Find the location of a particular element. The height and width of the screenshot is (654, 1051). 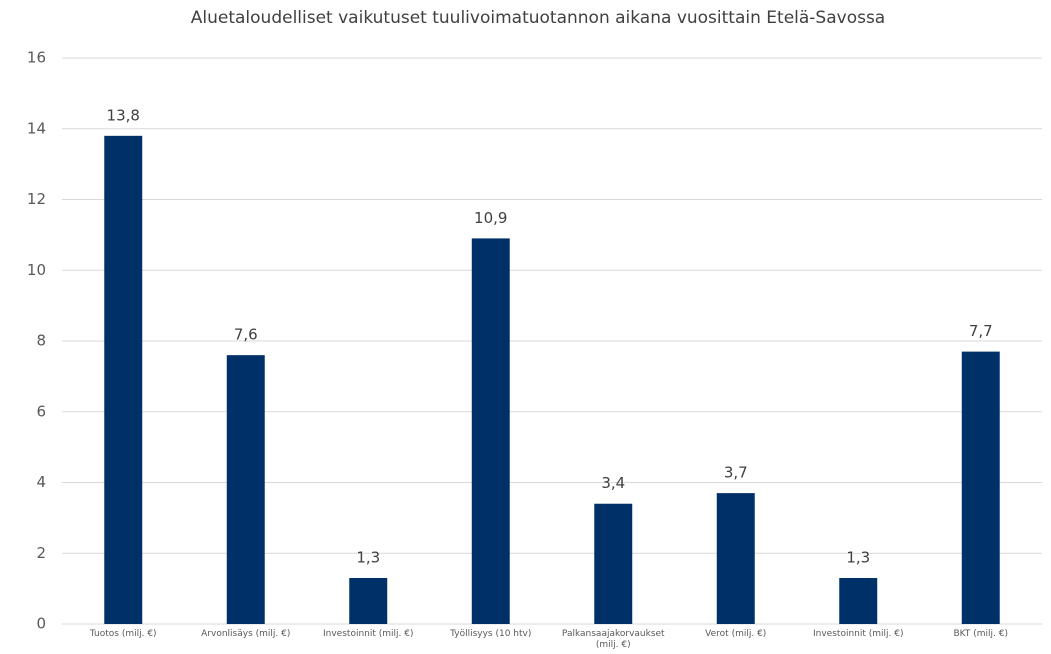

y-tick-label: 10 is located at coordinates (36, 270).